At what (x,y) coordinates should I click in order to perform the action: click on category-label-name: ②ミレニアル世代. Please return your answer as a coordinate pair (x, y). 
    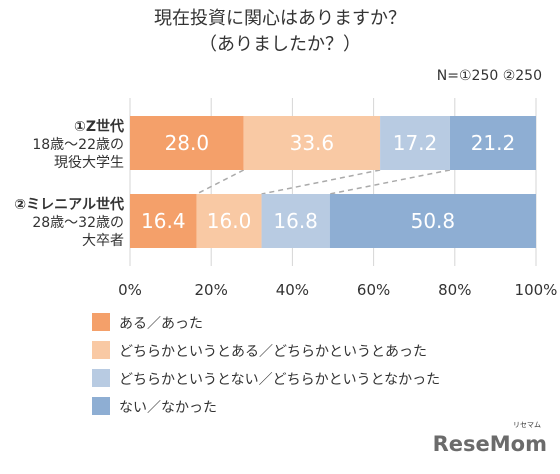
    Looking at the image, I should click on (69, 204).